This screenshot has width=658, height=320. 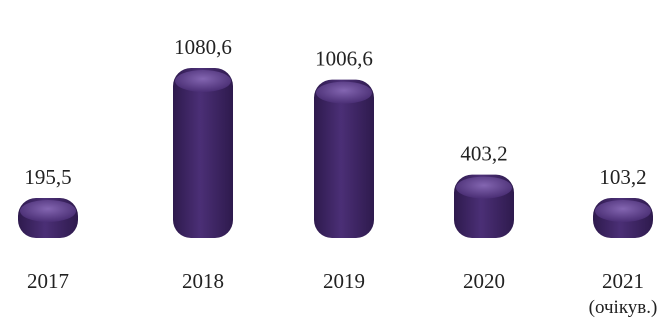 I want to click on bar-2019, so click(x=344, y=158).